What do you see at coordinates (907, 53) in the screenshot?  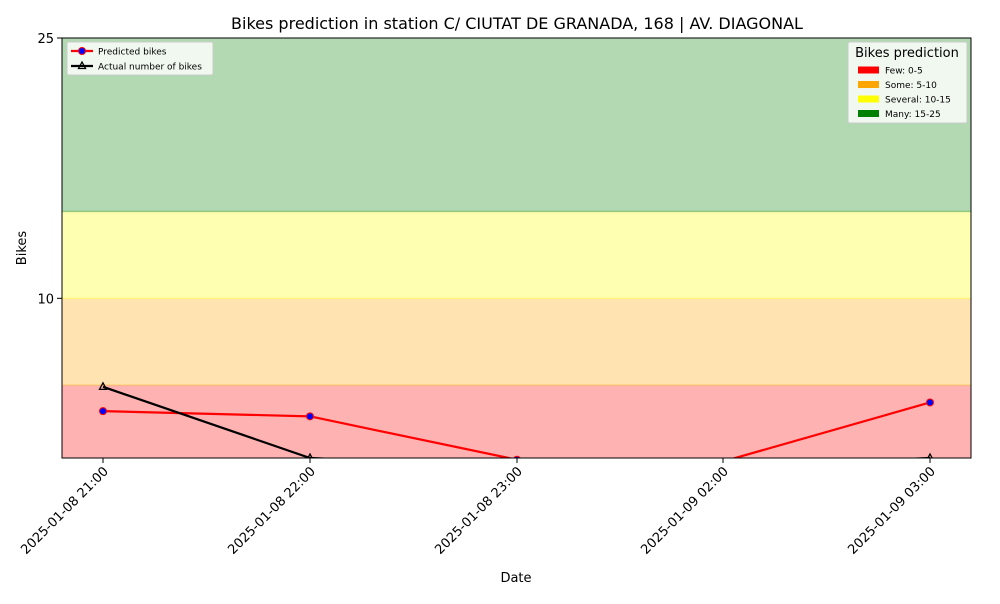 I see `bands-legend-title: Bikes prediction` at bounding box center [907, 53].